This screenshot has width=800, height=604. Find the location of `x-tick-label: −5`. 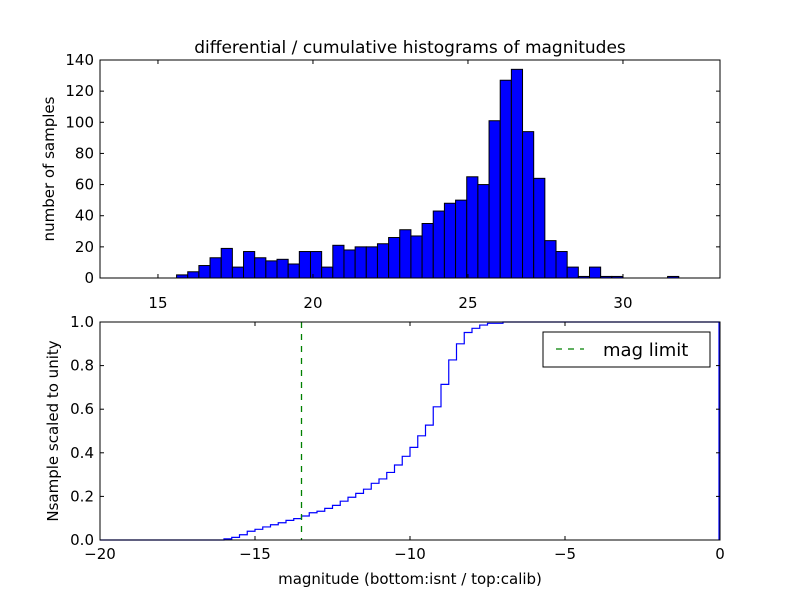

x-tick-label: −5 is located at coordinates (565, 554).